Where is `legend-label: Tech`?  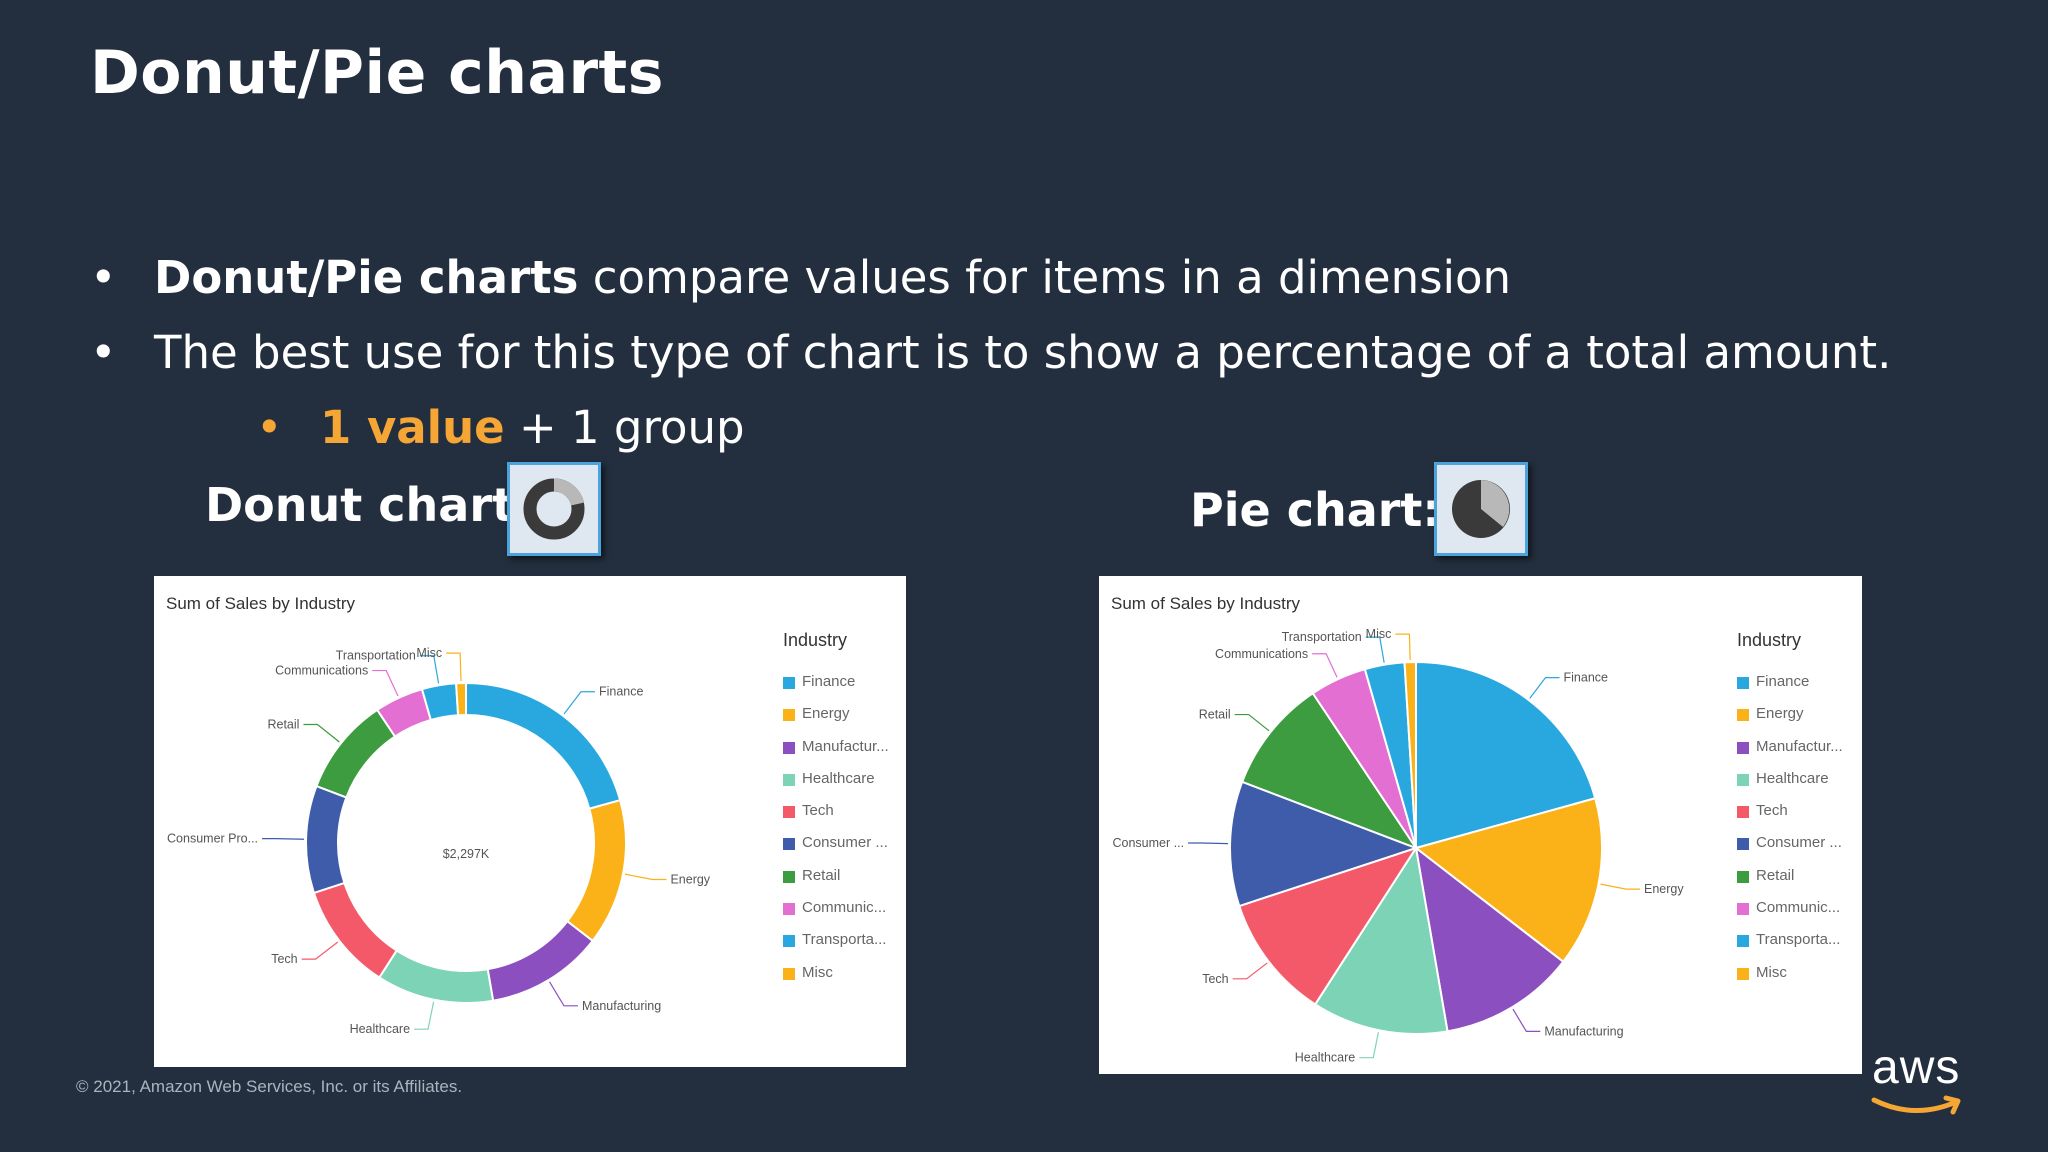 legend-label: Tech is located at coordinates (1772, 811).